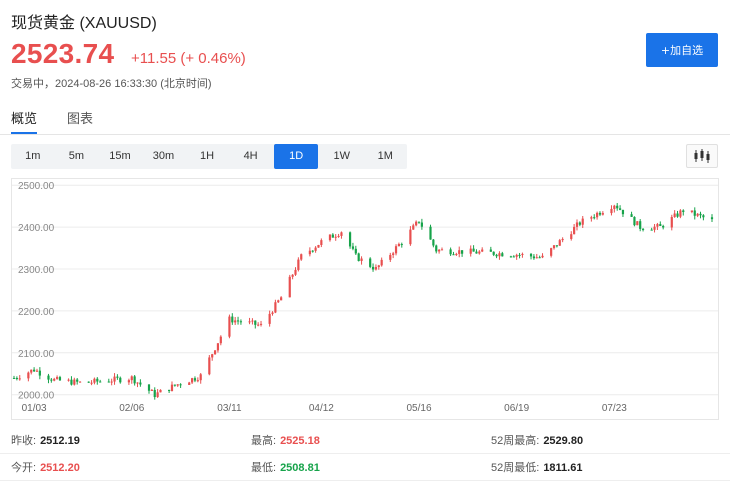  What do you see at coordinates (682, 50) in the screenshot?
I see `add-watchlist-button: +加自选` at bounding box center [682, 50].